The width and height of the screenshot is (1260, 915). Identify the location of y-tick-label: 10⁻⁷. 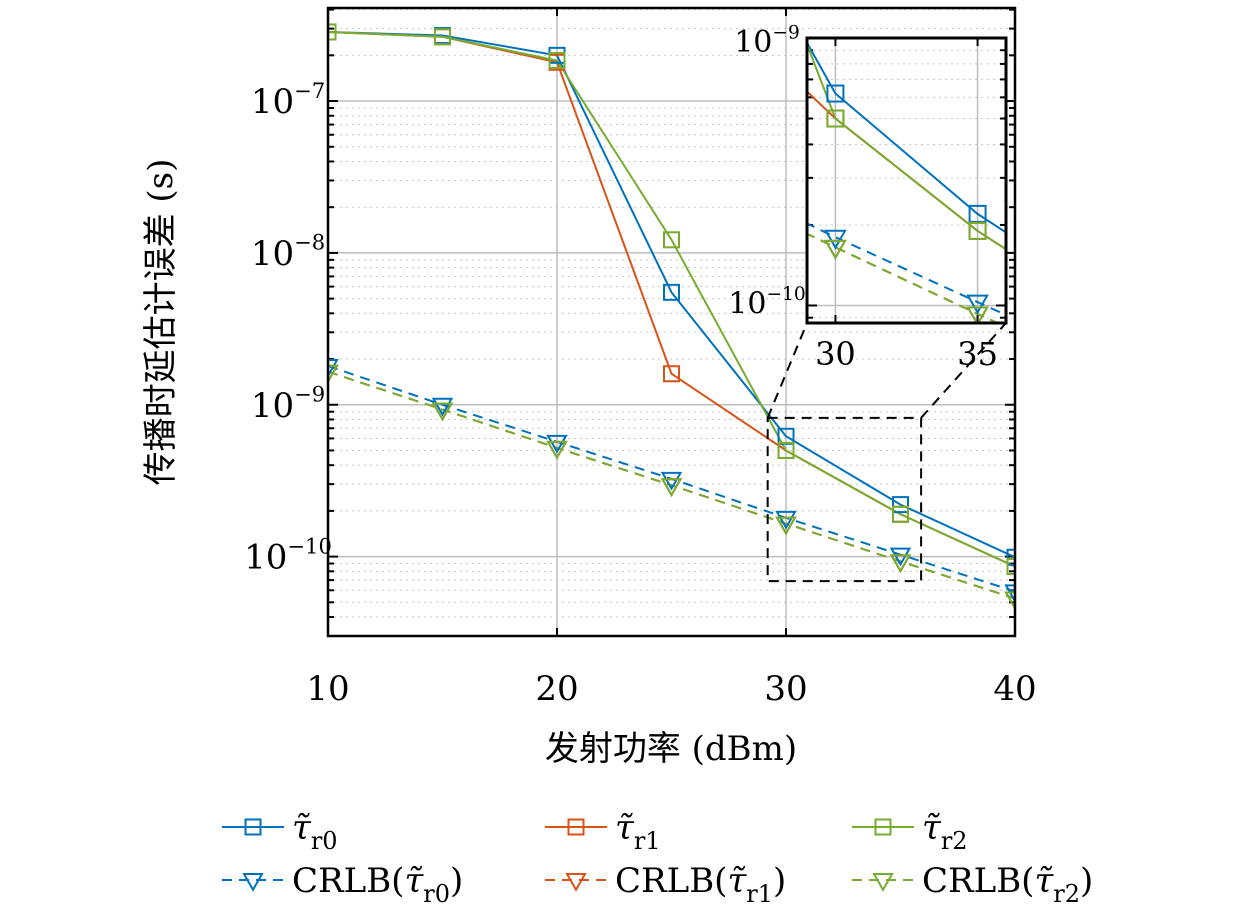
(288, 100).